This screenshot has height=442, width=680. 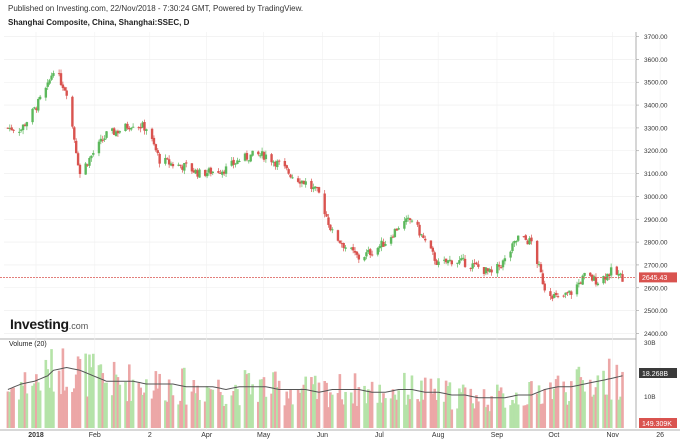 I want to click on volume-current-label: 149.309K, so click(x=657, y=424).